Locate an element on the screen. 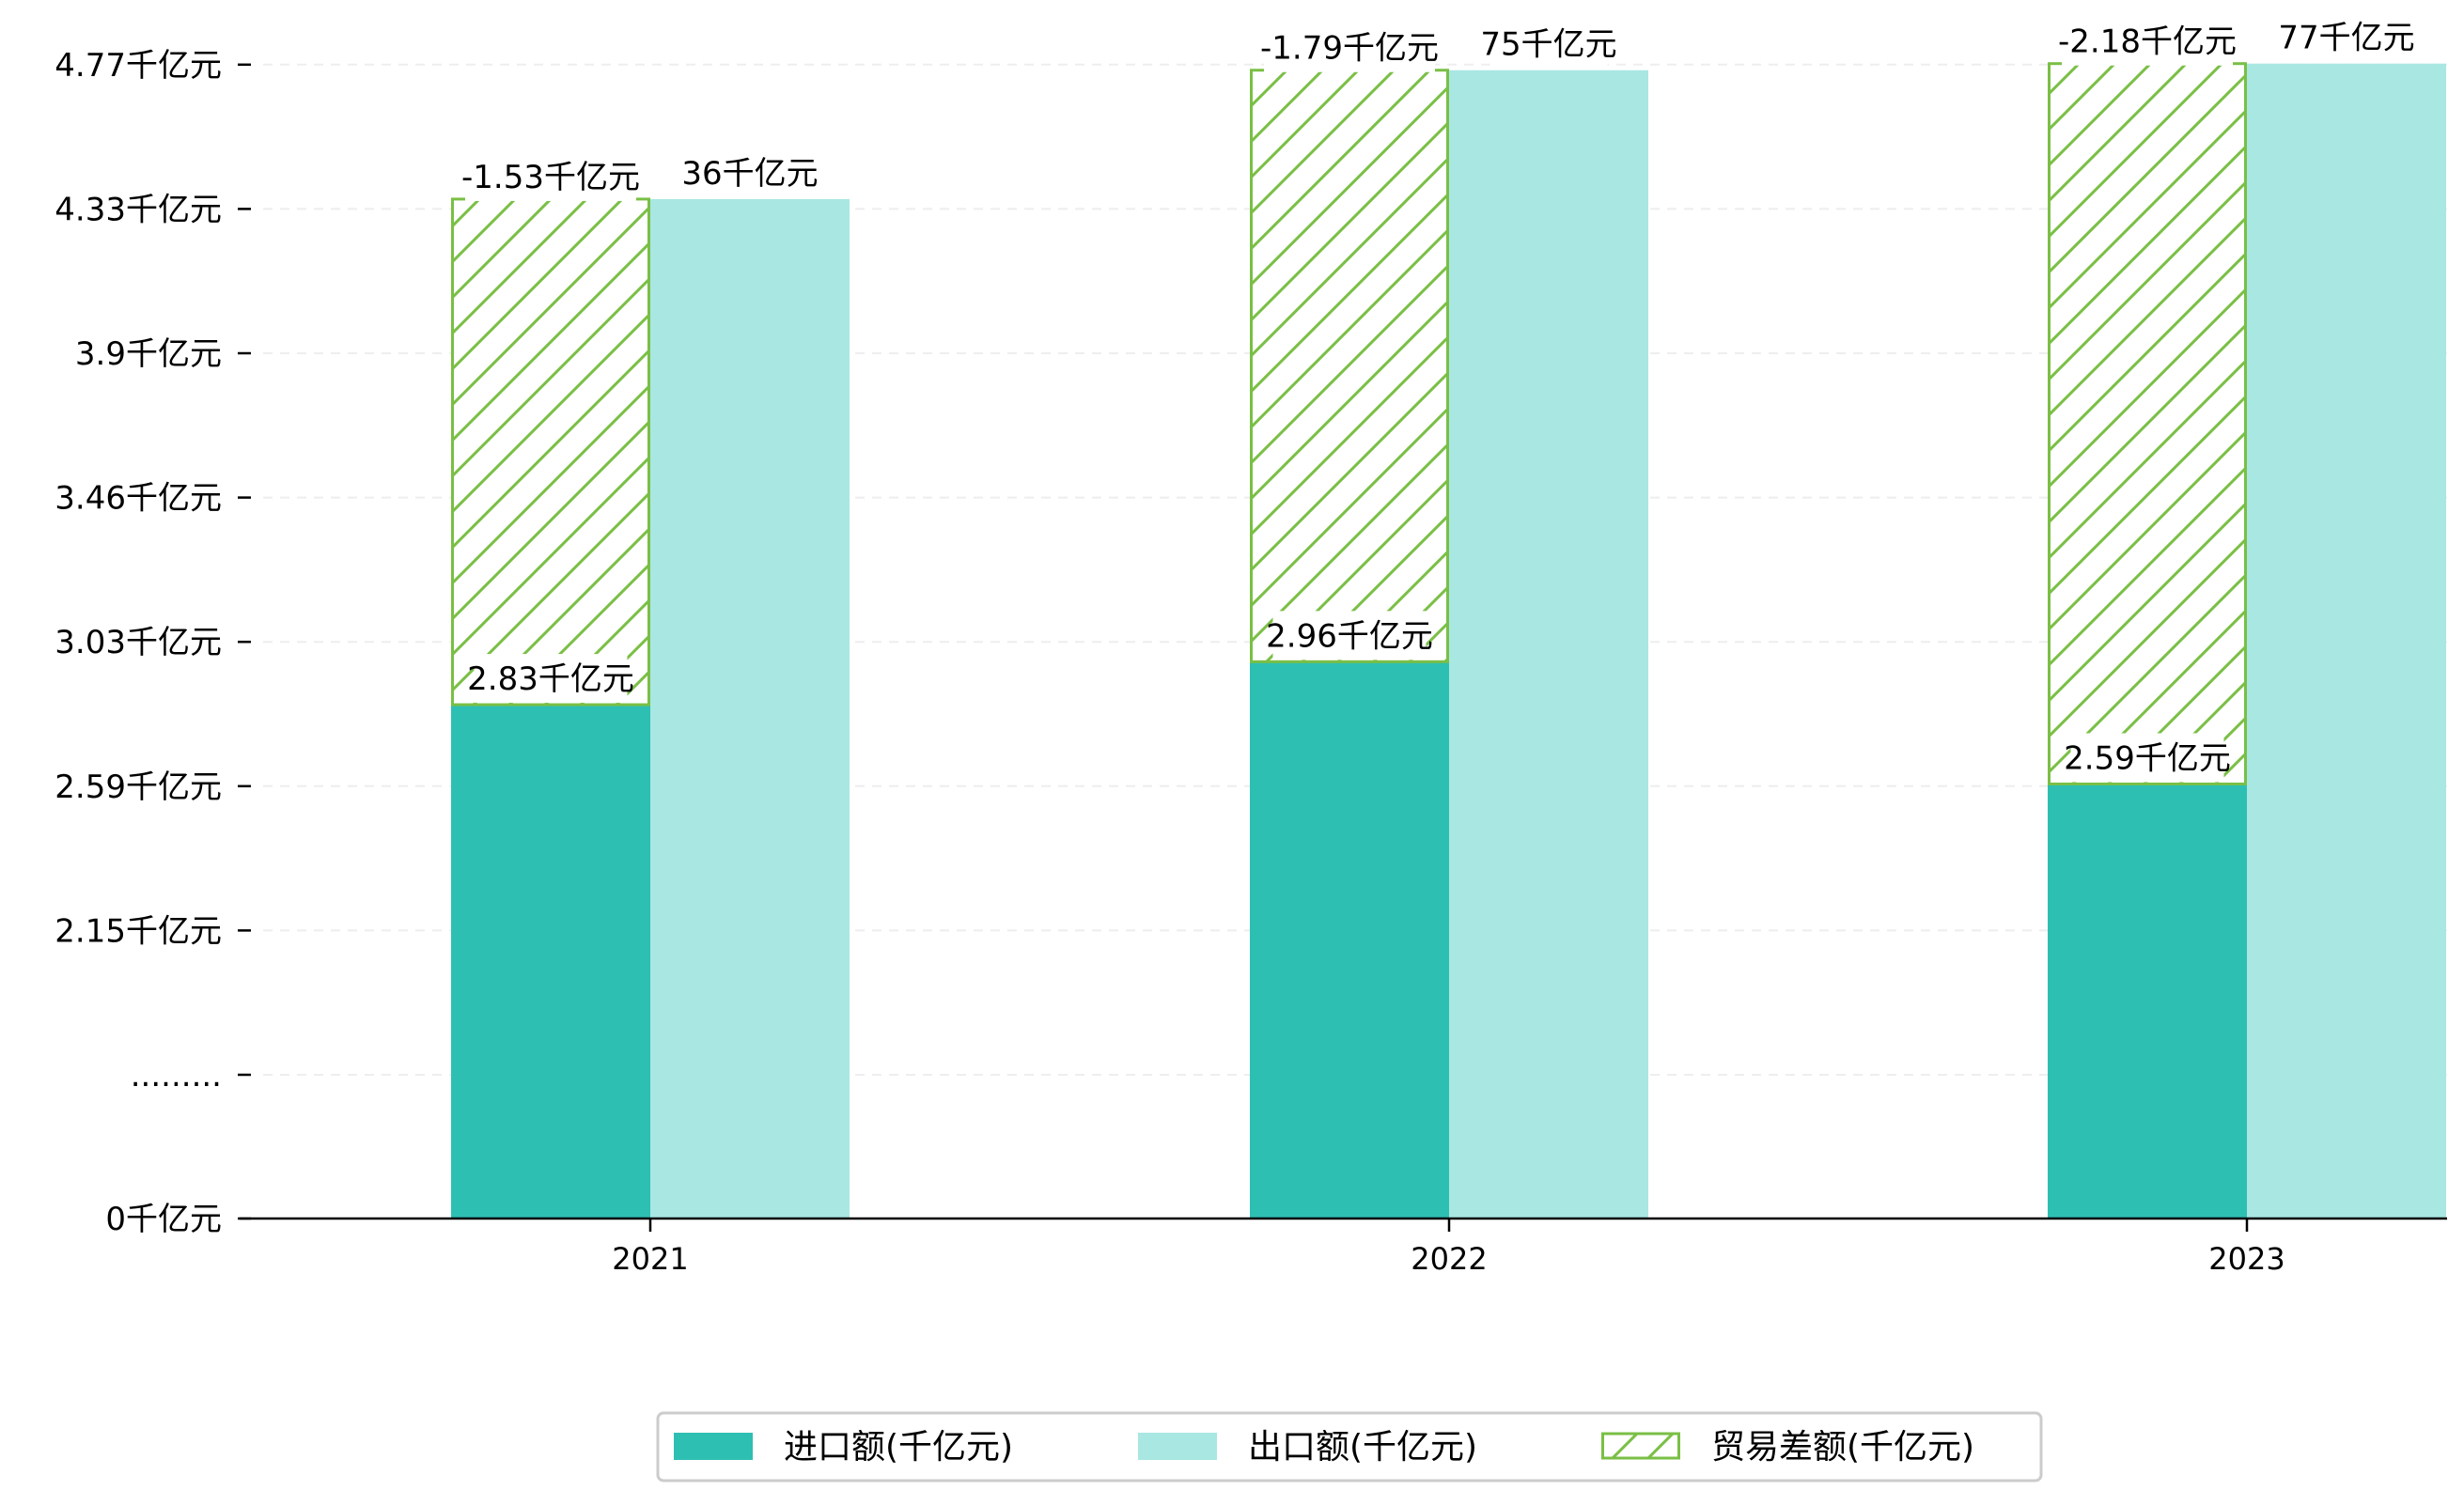 The image size is (2464, 1506). y-tick-label: 2.59千亿元 is located at coordinates (138, 787).